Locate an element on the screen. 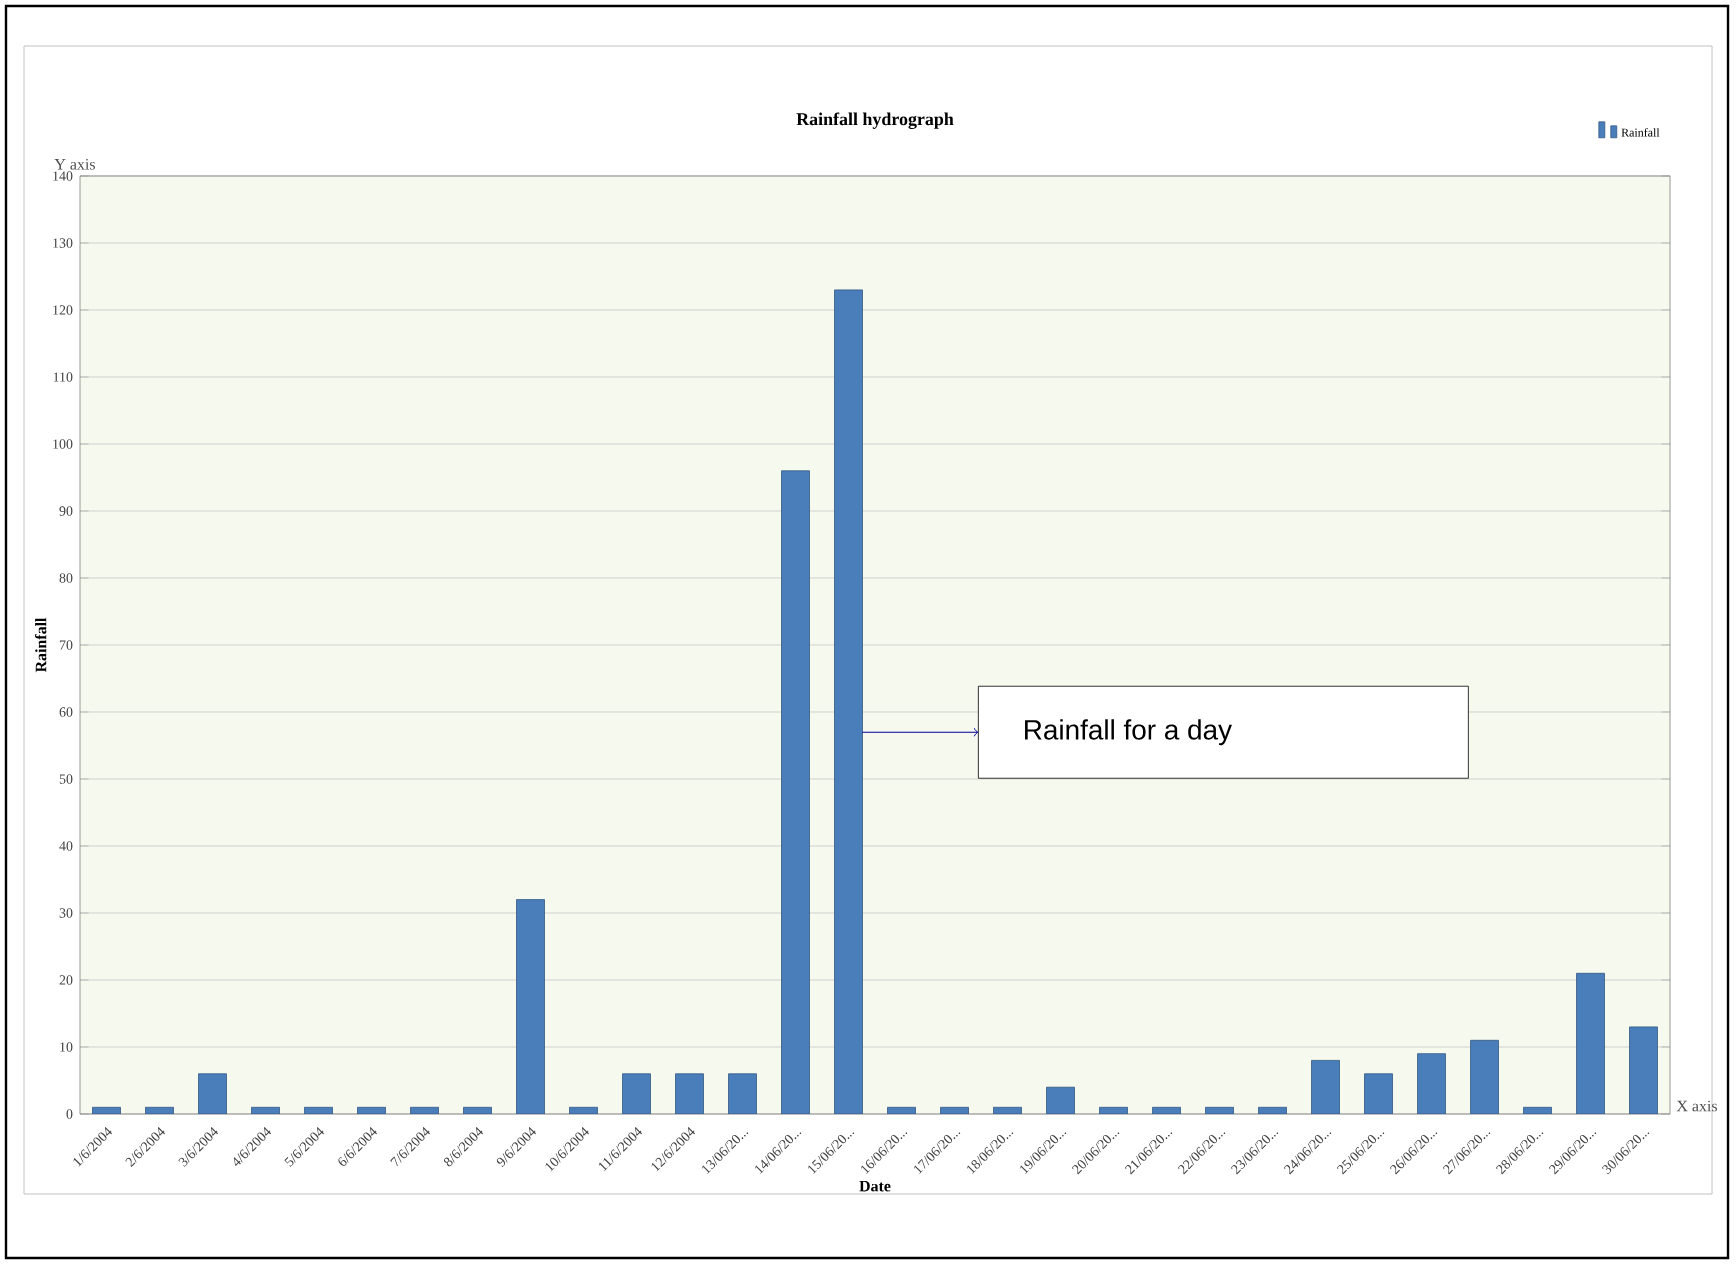 This screenshot has height=1270, width=1736. annotation: Rainfall for a day is located at coordinates (1128, 732).